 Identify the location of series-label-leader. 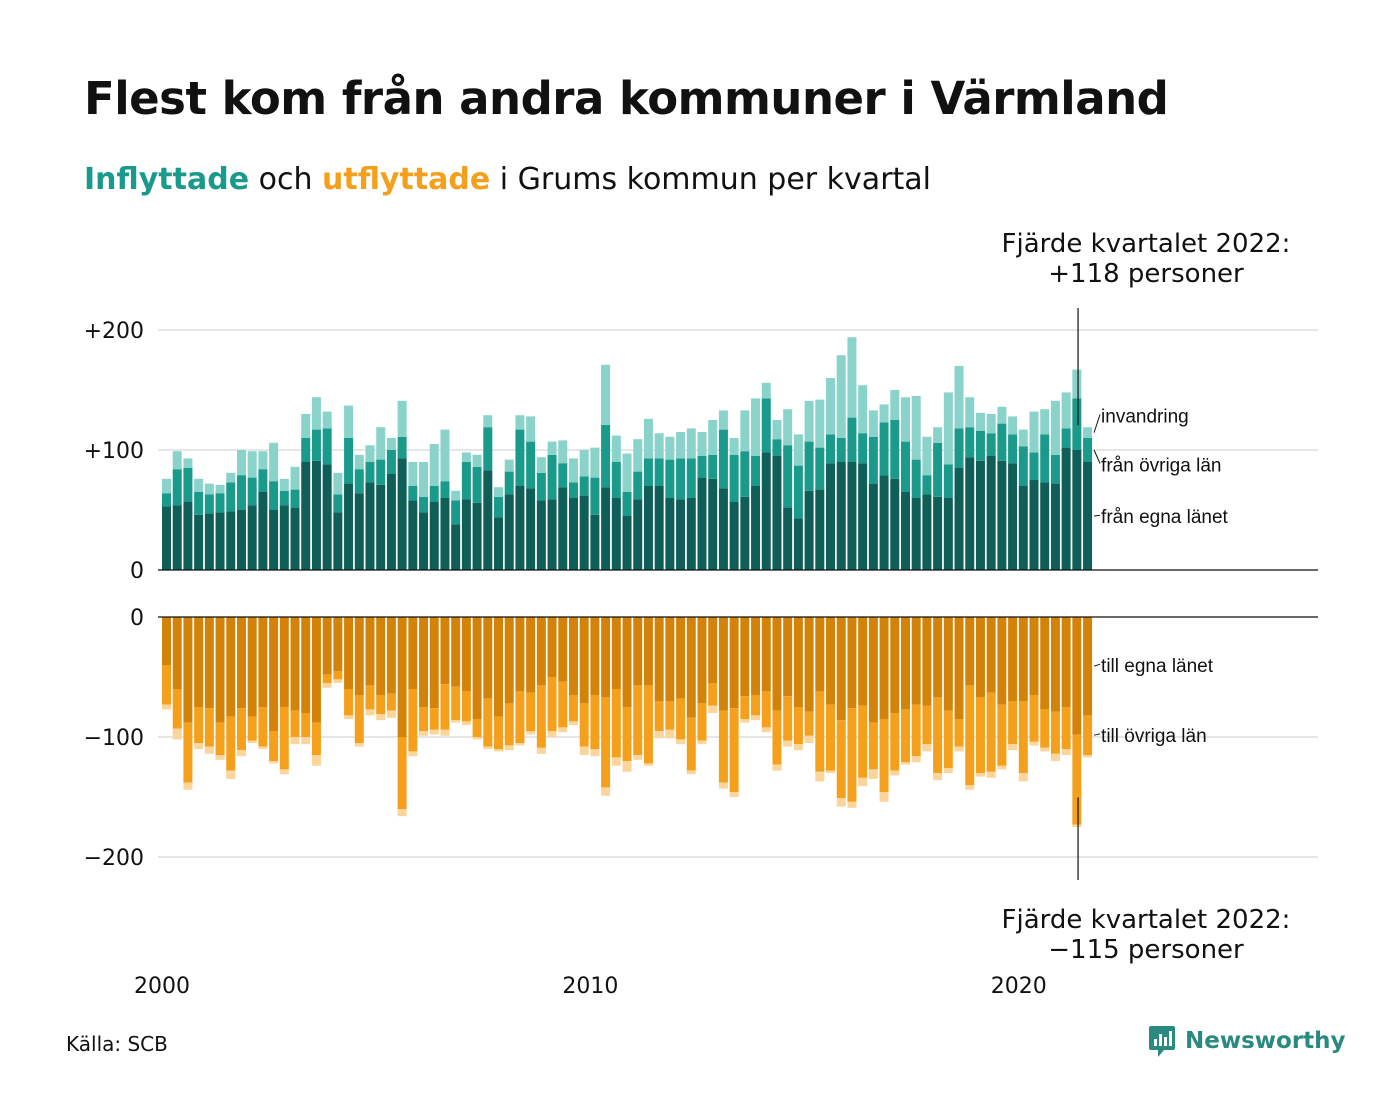
(1097, 665).